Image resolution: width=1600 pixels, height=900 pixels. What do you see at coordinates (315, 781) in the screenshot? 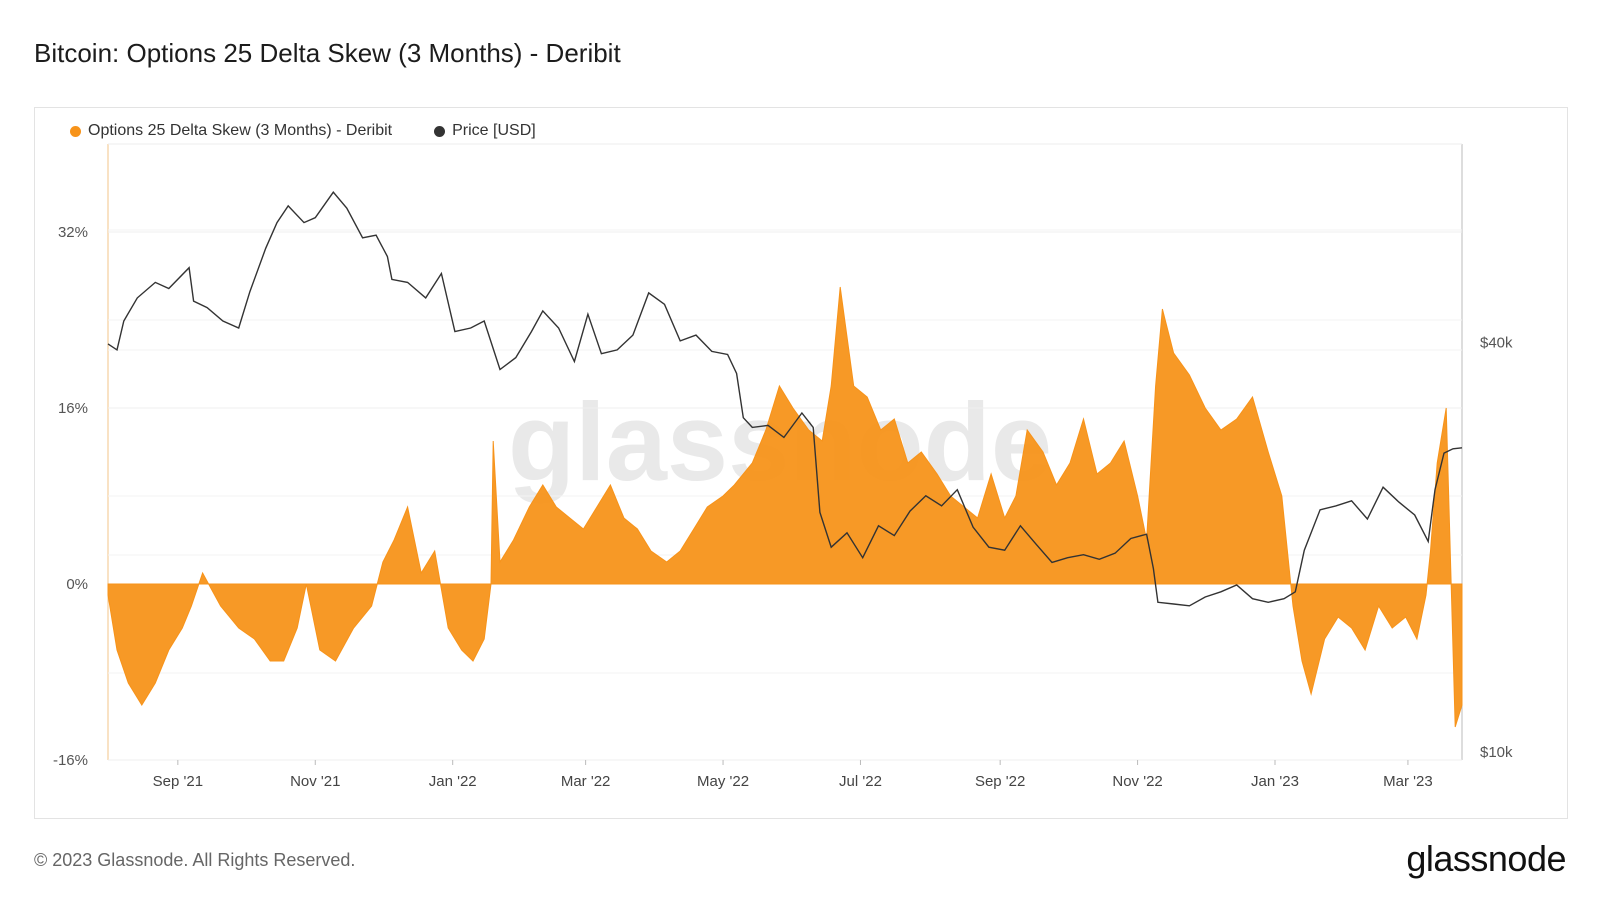
I see `x-tick-label: Nov '21` at bounding box center [315, 781].